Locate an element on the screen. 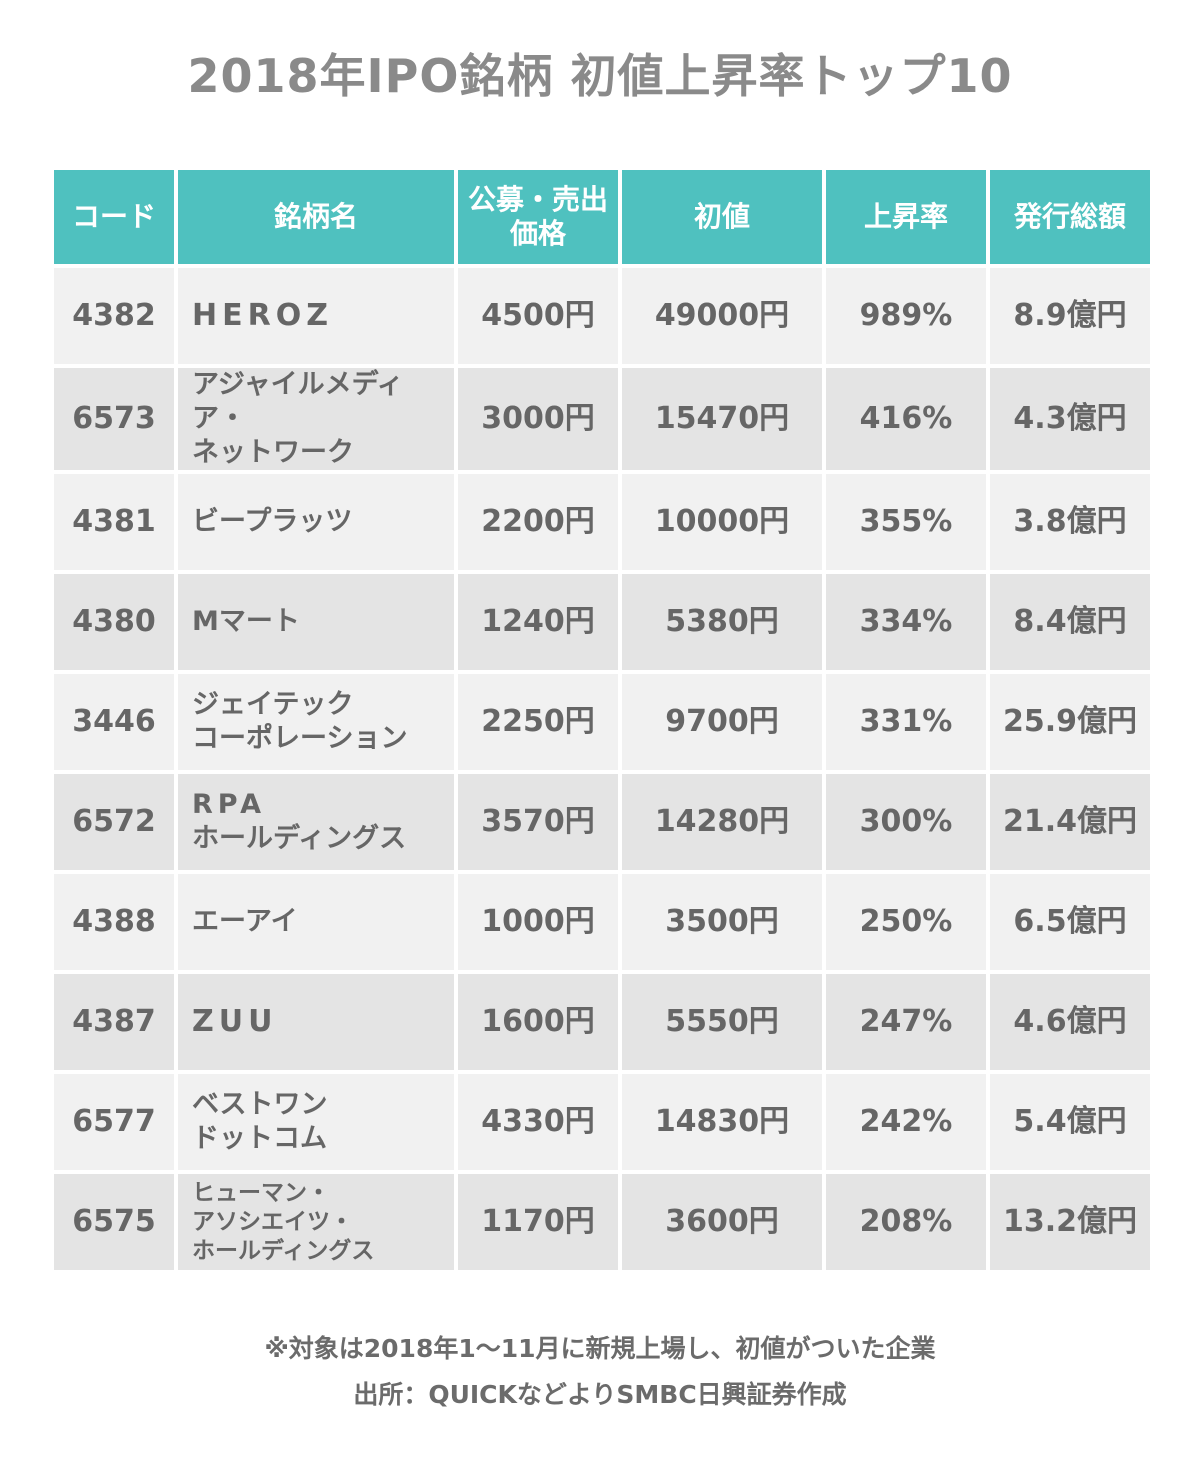  rise-rate-cell: 300% is located at coordinates (906, 822).